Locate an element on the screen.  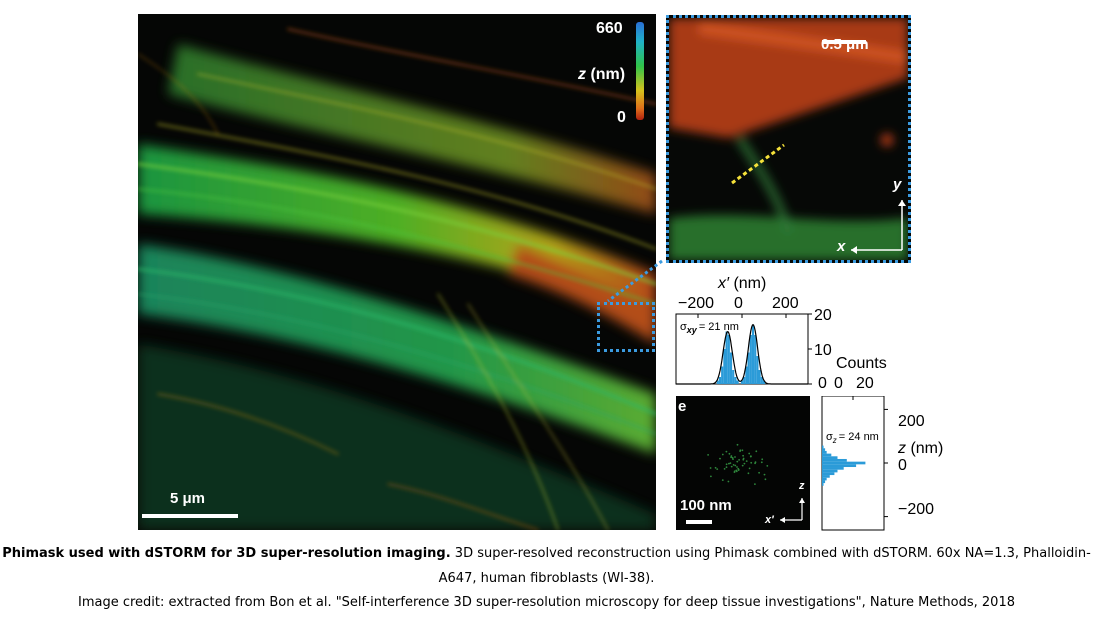
roi-box is located at coordinates (626, 327).